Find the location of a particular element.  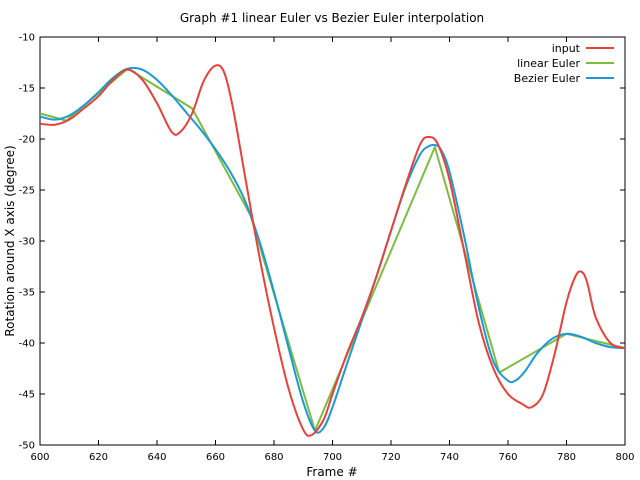

y-tick-label: -20 is located at coordinates (27, 140).